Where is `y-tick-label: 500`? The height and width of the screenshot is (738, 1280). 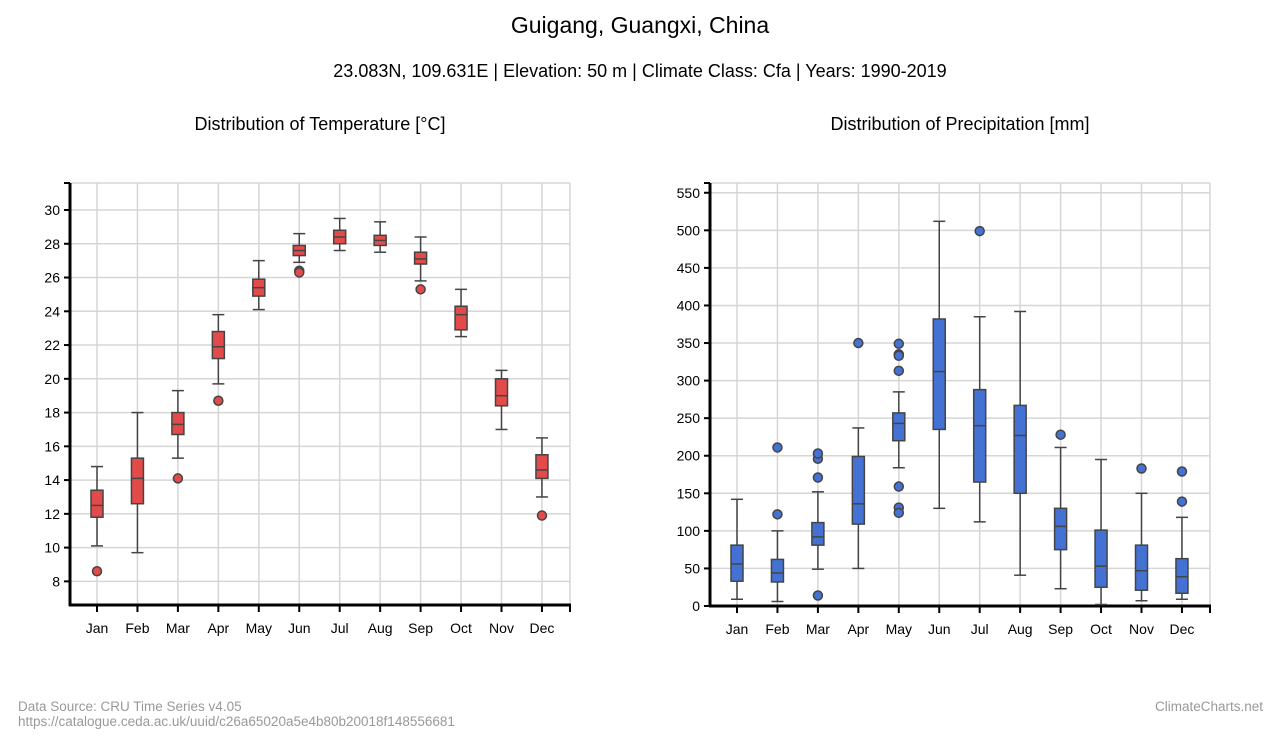
y-tick-label: 500 is located at coordinates (689, 230).